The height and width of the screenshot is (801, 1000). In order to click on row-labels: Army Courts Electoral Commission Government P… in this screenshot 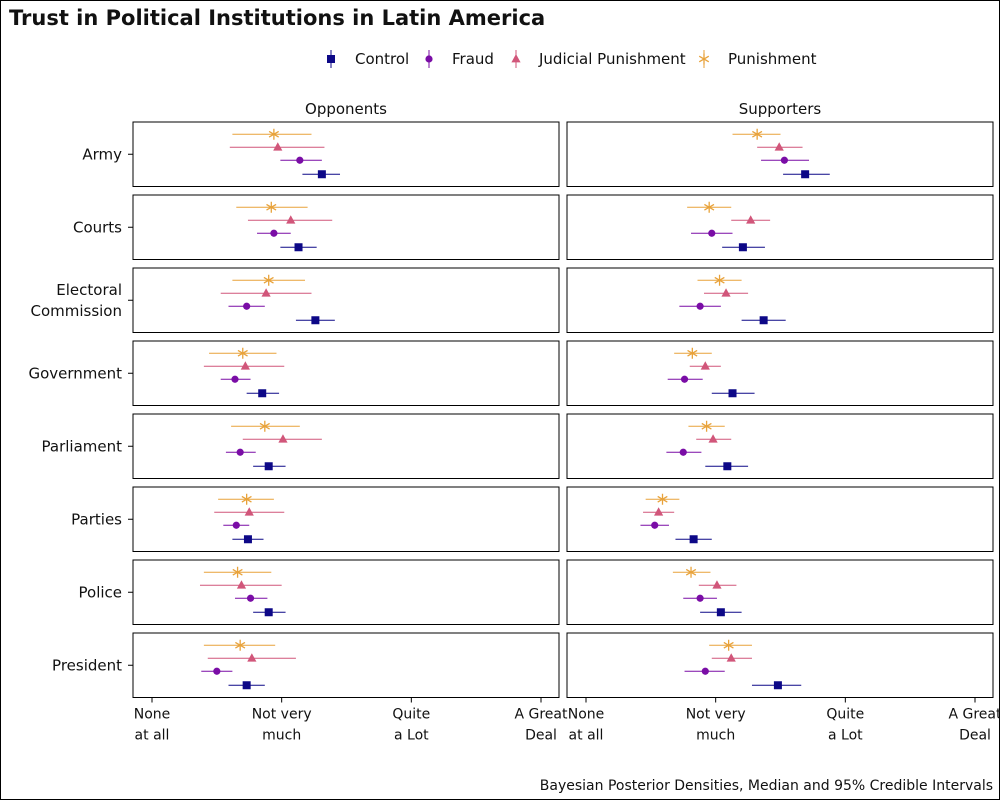, I will do `click(80, 409)`.